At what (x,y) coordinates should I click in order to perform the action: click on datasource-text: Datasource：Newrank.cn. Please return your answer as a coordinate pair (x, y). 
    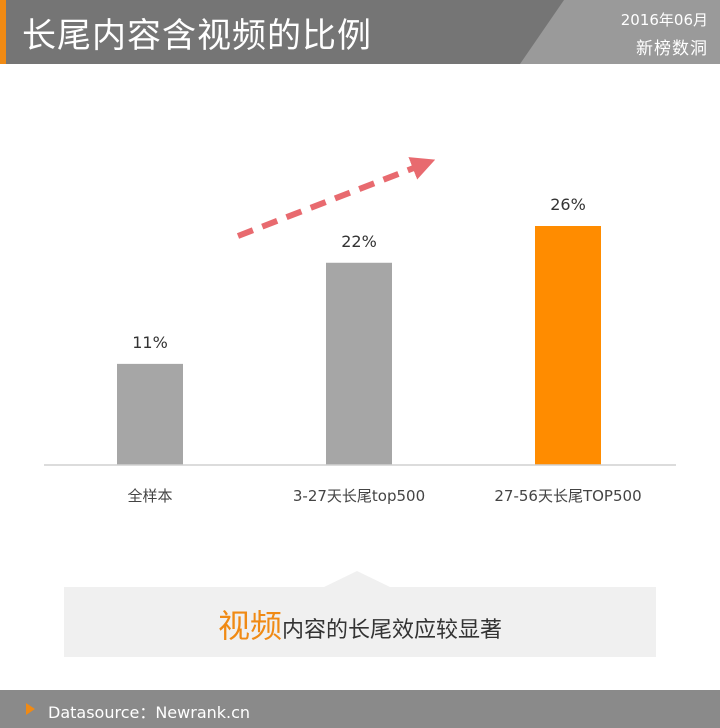
    Looking at the image, I should click on (149, 712).